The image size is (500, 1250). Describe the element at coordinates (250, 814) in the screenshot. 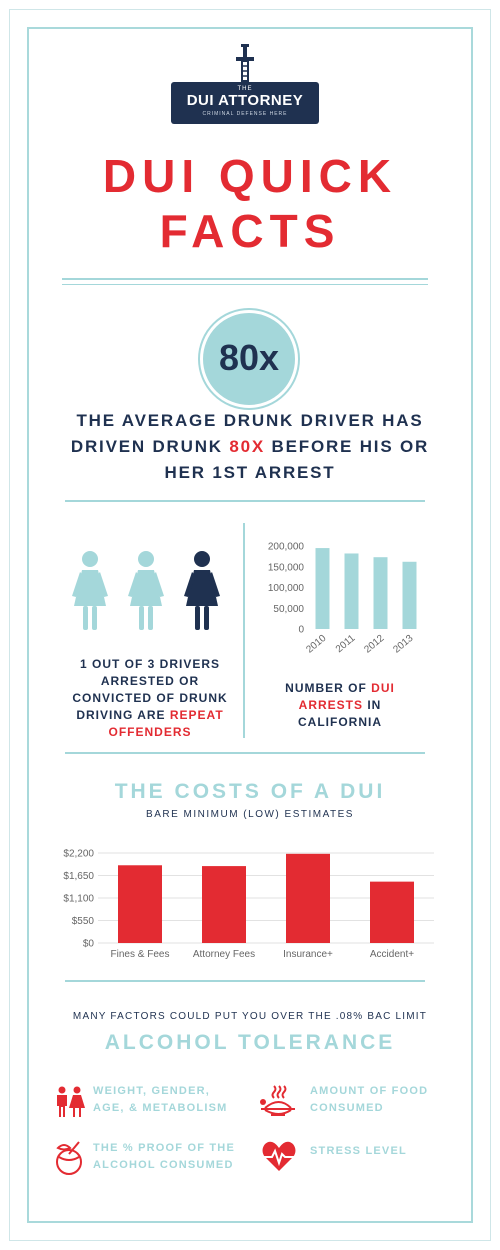

I see `costs-subtitle: BARE MINIMUM (LOW) ESTIMATES` at that location.